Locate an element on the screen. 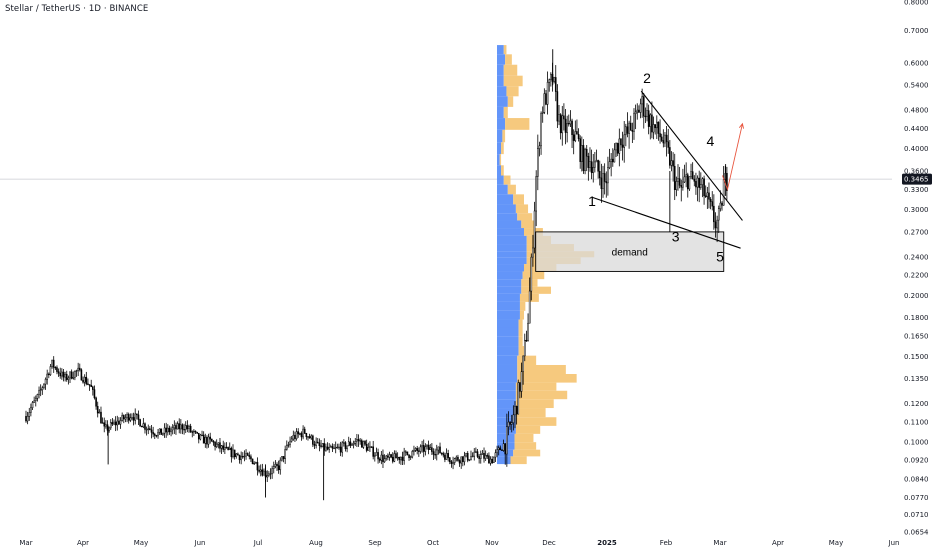 This screenshot has width=932, height=555. wave-labels: 1 2 3 4 5 is located at coordinates (656, 167).